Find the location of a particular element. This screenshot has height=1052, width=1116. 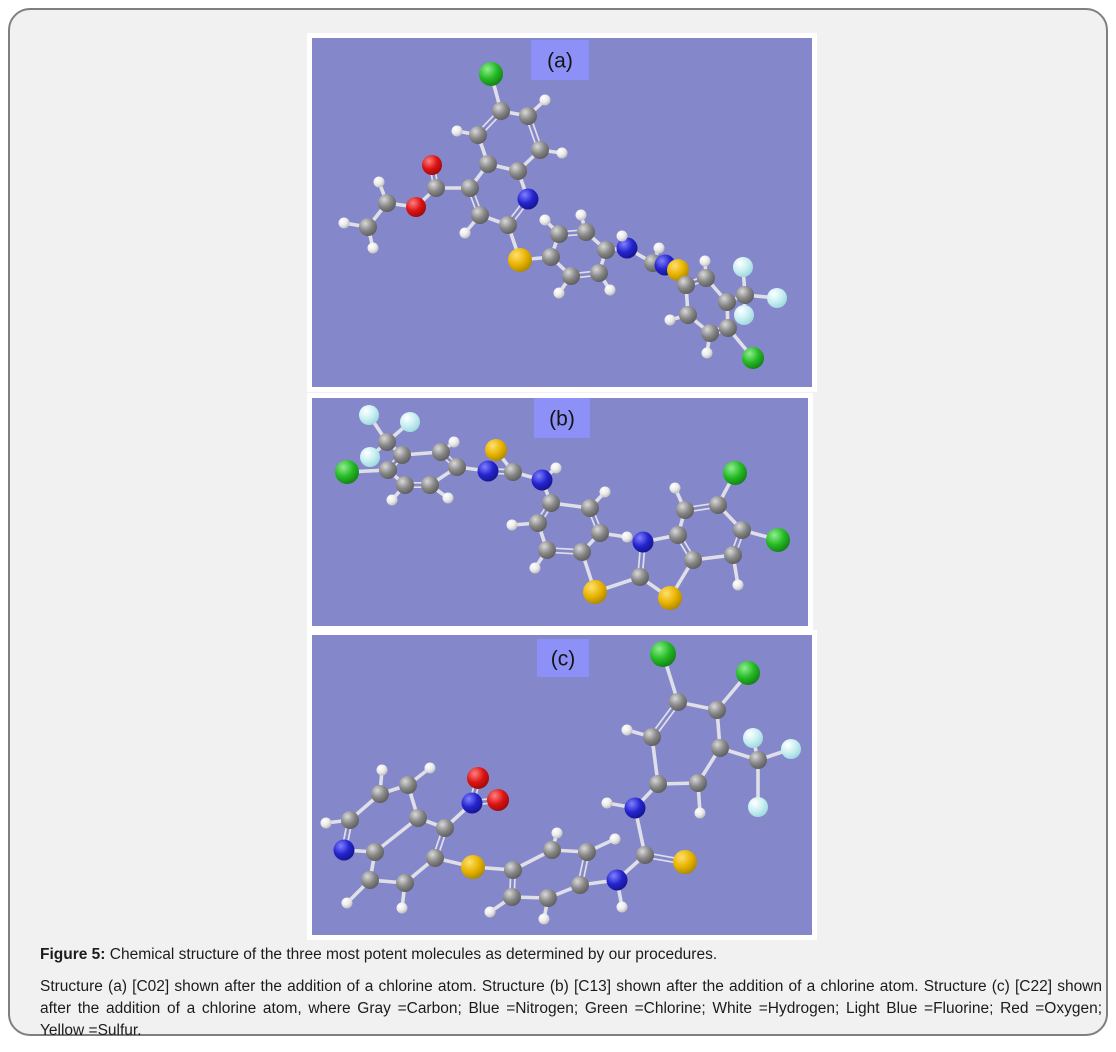

panel-label-b: (b) is located at coordinates (562, 419).